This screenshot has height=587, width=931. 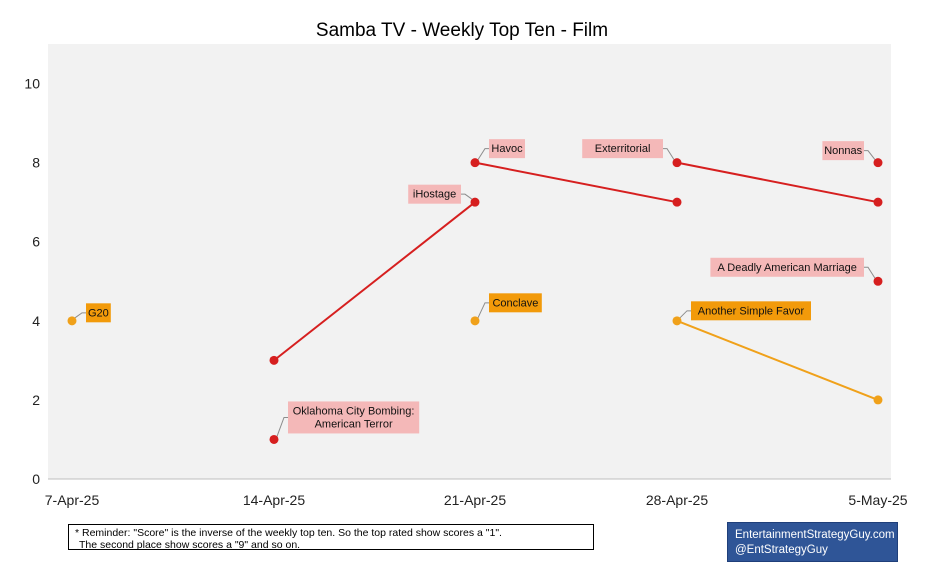 I want to click on y-tick-label: 0, so click(x=36, y=479).